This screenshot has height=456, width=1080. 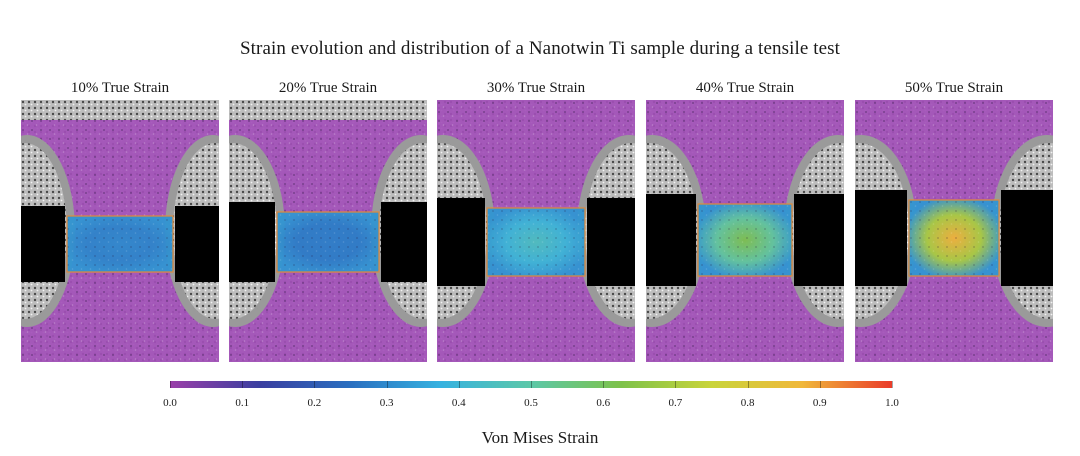 I want to click on colorbar, so click(x=531, y=384).